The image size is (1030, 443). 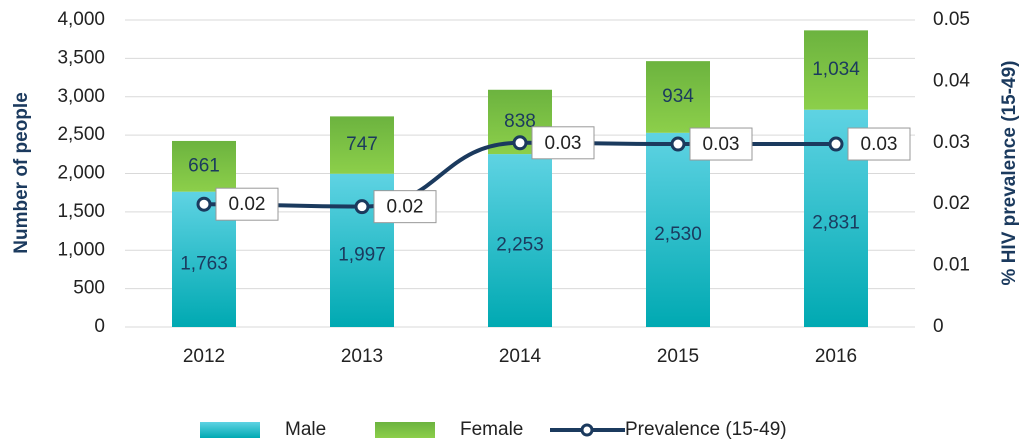 I want to click on y2-tick-label: 0.01, so click(x=951, y=265).